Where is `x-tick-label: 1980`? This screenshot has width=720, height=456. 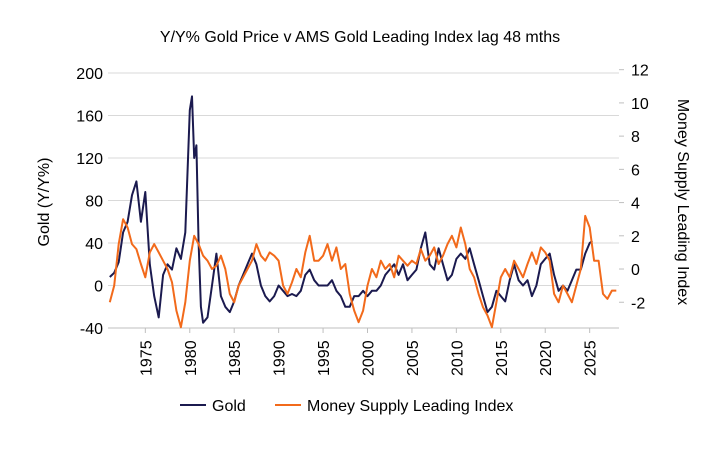 x-tick-label: 1980 is located at coordinates (191, 358).